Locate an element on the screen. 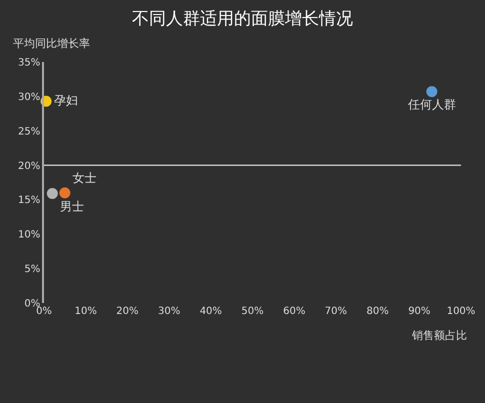  series-label: 男士 is located at coordinates (72, 206).